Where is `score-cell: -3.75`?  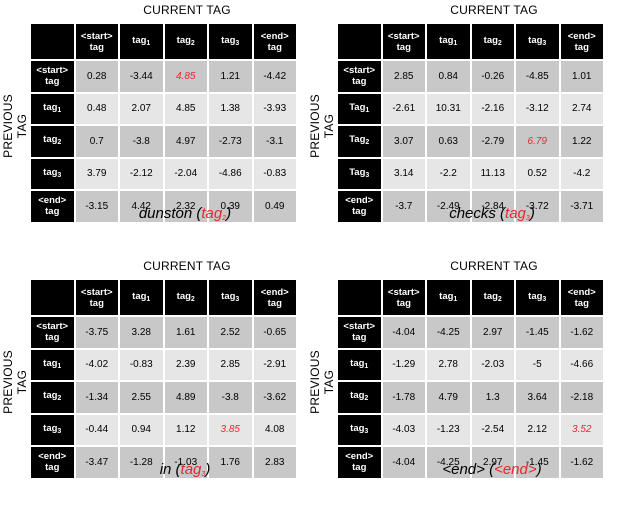 score-cell: -3.75 is located at coordinates (96, 332).